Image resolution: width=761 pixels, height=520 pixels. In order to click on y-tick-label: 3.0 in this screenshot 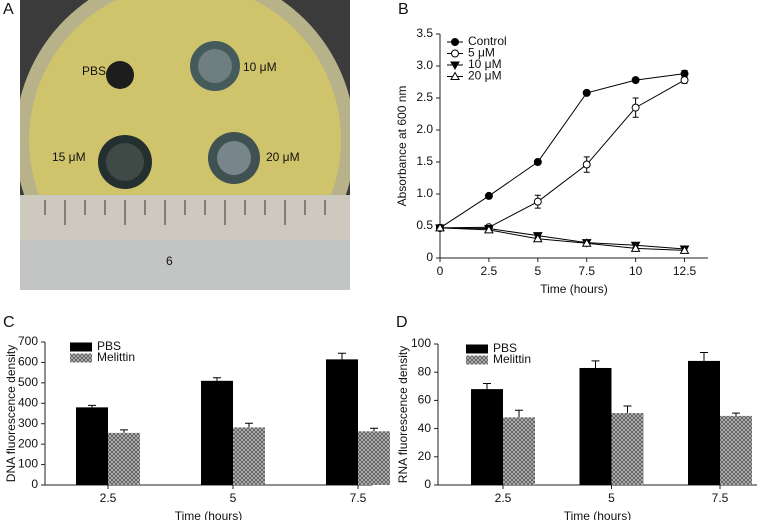, I will do `click(424, 65)`.